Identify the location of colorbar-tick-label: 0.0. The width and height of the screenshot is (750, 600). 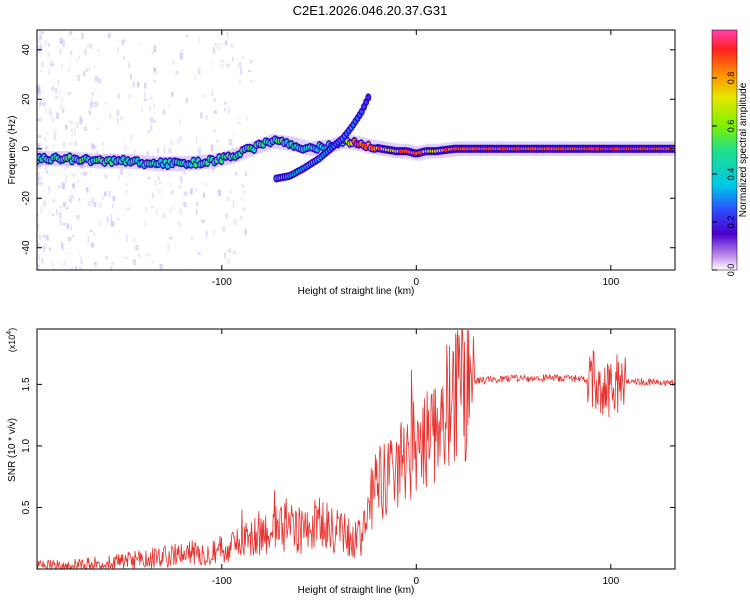
(731, 270).